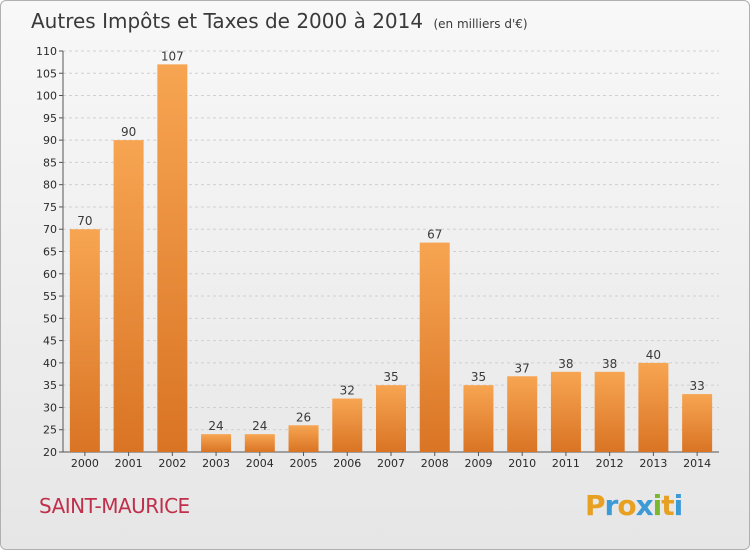 The height and width of the screenshot is (550, 750). I want to click on bar-2012, so click(609, 411).